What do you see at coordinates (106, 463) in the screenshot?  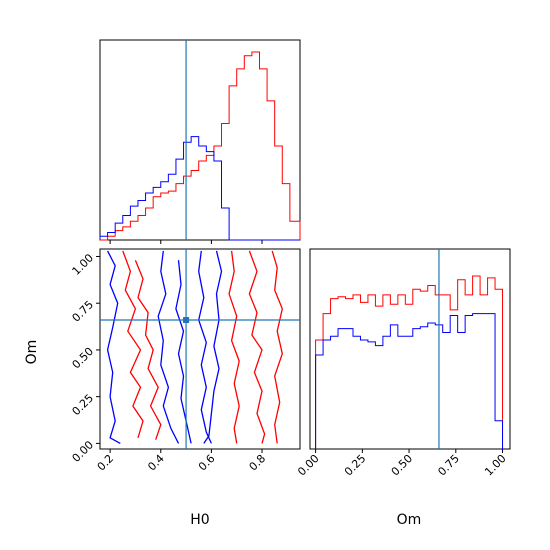 I see `x-tick-label-0: 0.2` at bounding box center [106, 463].